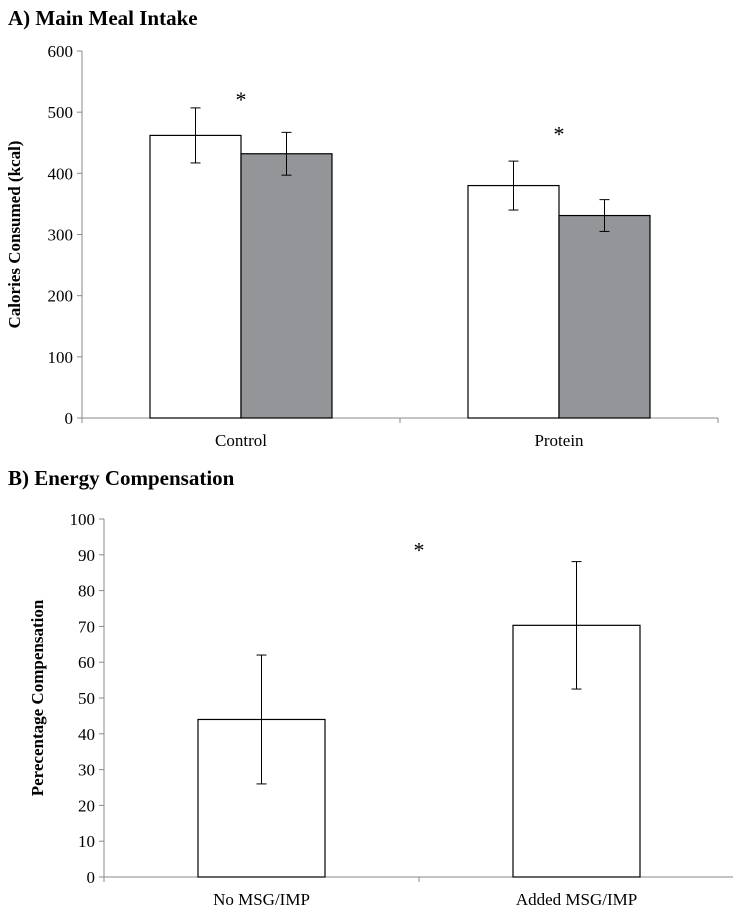 Image resolution: width=733 pixels, height=913 pixels. Describe the element at coordinates (86, 626) in the screenshot. I see `y-tick-label: 70` at that location.